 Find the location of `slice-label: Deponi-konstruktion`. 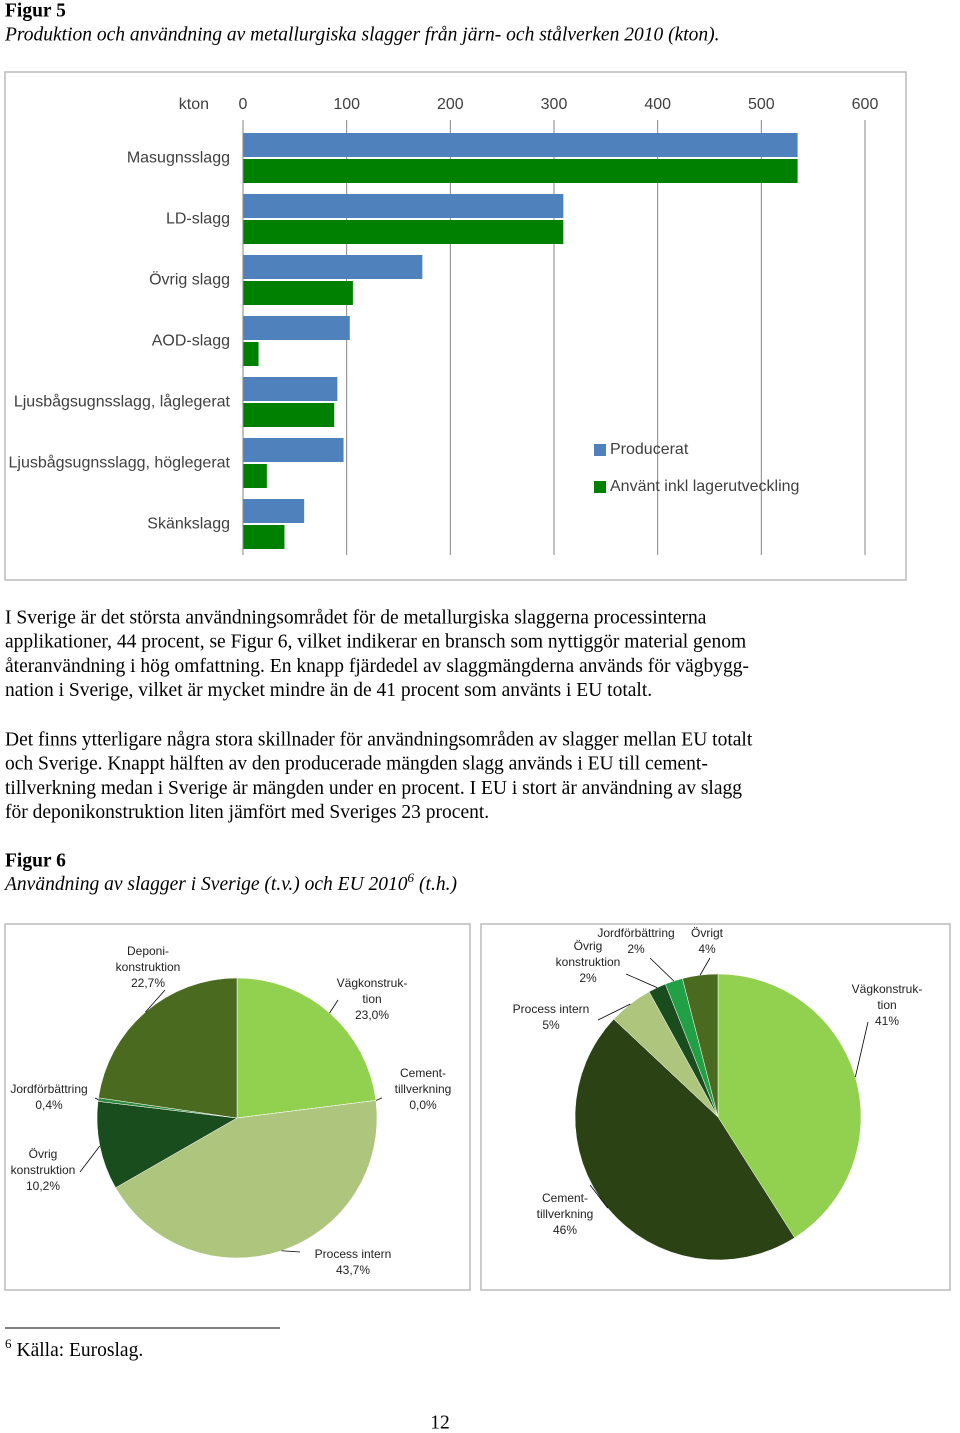

slice-label: Deponi-konstruktion is located at coordinates (148, 959).